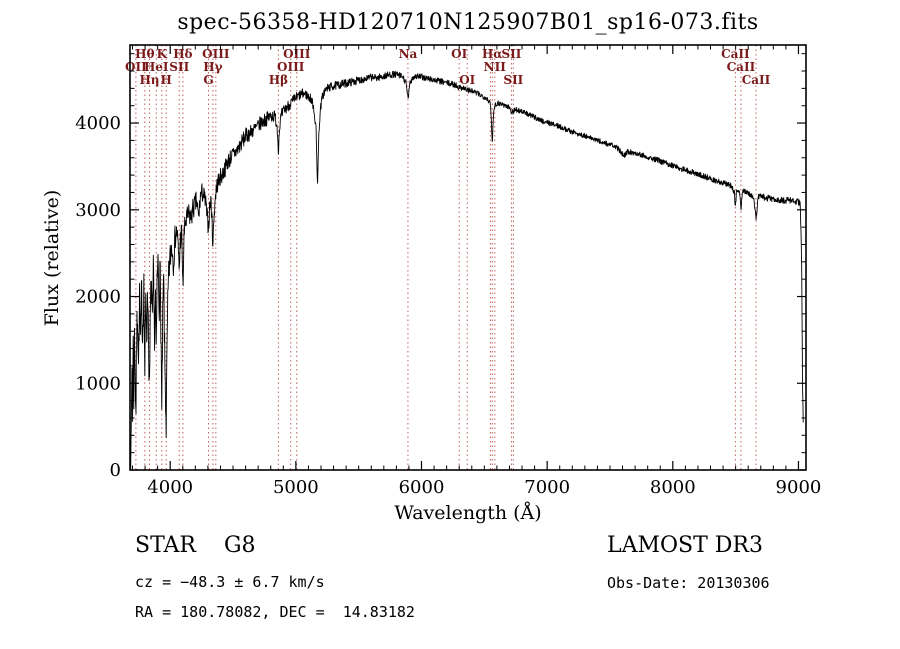 This screenshot has height=649, width=900. What do you see at coordinates (156, 67) in the screenshot?
I see `svg-text: HeI` at bounding box center [156, 67].